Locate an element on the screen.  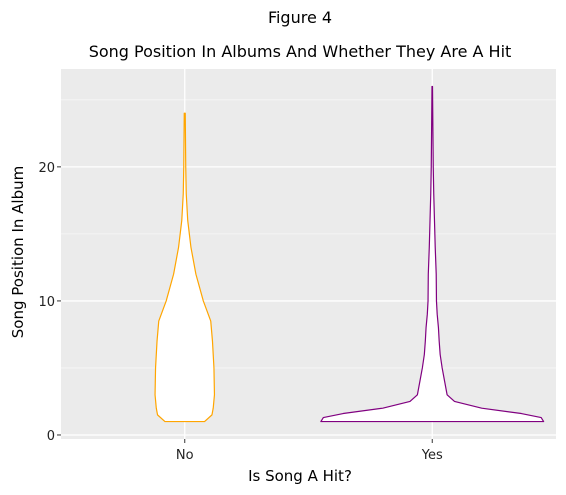
x-tick-label: No is located at coordinates (185, 455).